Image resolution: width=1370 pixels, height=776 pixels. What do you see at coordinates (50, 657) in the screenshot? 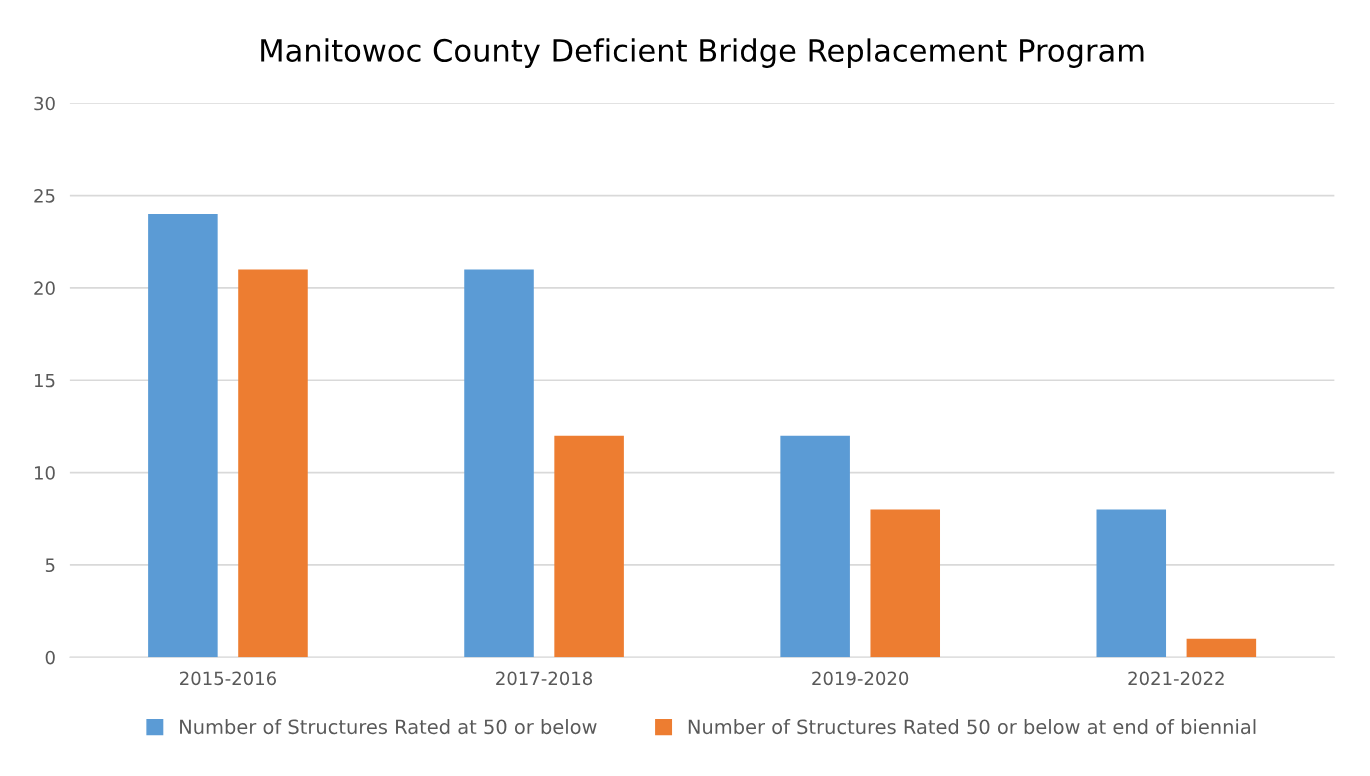
I see `y-tick-label: 0` at bounding box center [50, 657].